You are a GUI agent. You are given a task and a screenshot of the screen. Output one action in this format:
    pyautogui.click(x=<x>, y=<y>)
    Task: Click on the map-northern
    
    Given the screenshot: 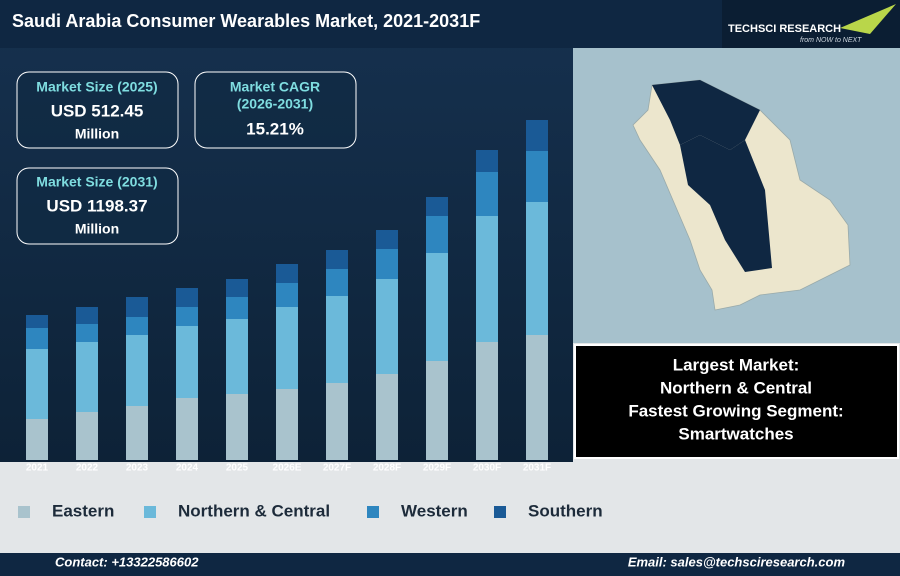 What is the action you would take?
    pyautogui.click(x=706, y=115)
    